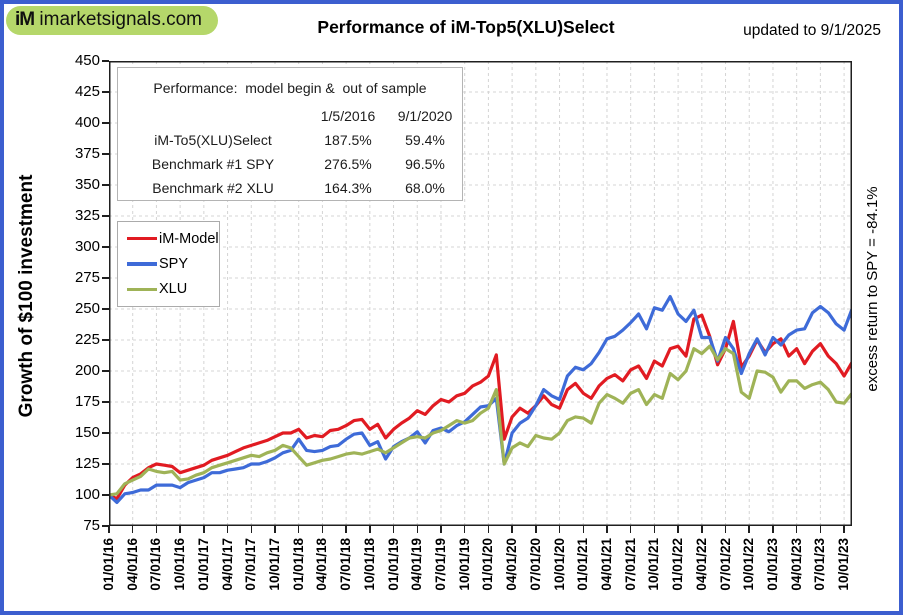  I want to click on y-tick-label: 425, so click(87, 91).